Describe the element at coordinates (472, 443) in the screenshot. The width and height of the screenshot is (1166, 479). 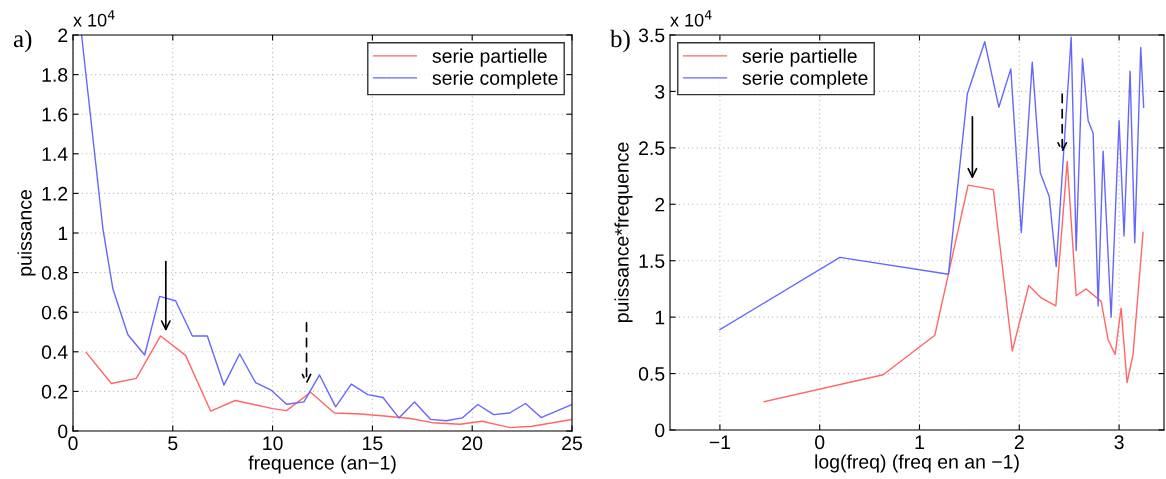
I see `x-tick-label: 20` at that location.